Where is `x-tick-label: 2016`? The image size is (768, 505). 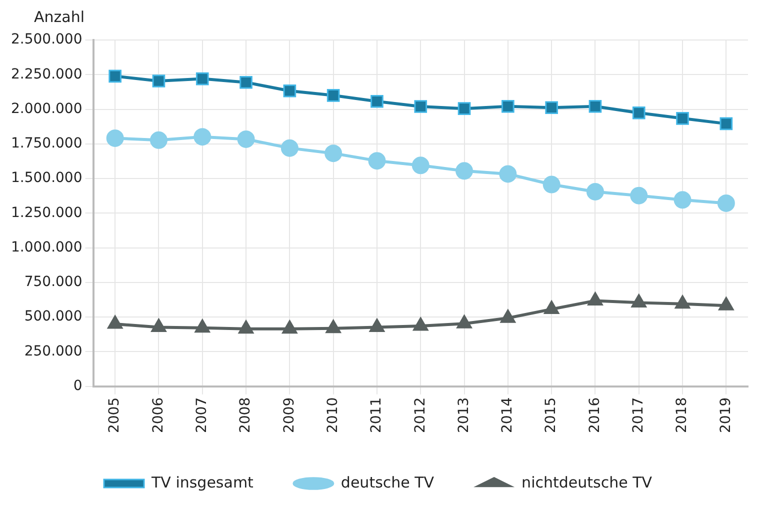 x-tick-label: 2016 is located at coordinates (594, 415).